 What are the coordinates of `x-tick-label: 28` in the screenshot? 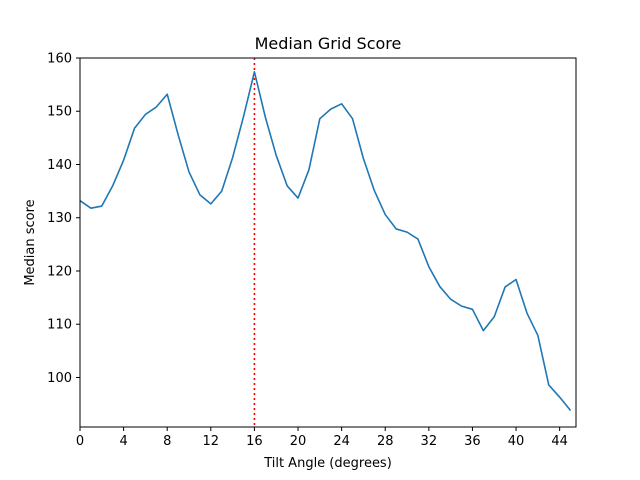 It's located at (385, 441).